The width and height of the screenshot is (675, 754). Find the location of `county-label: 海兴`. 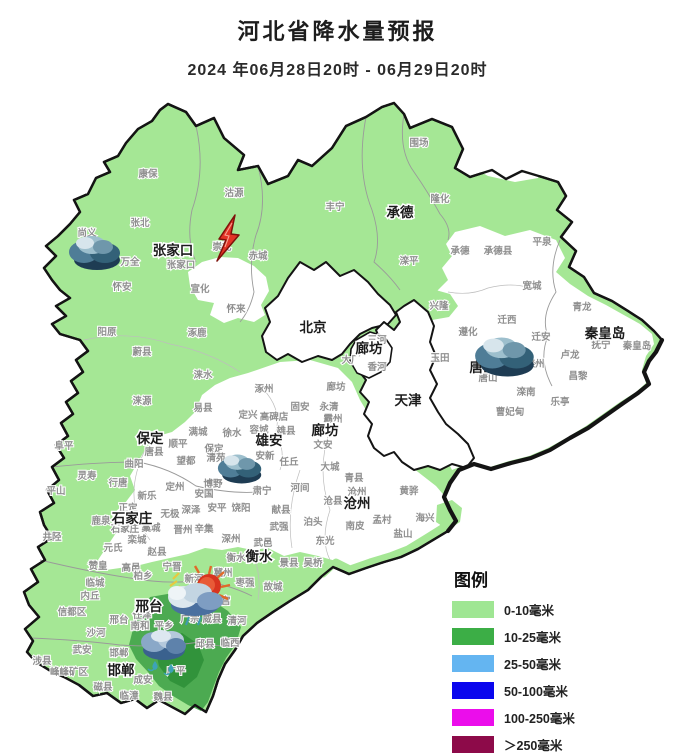

county-label: 海兴 is located at coordinates (425, 518).